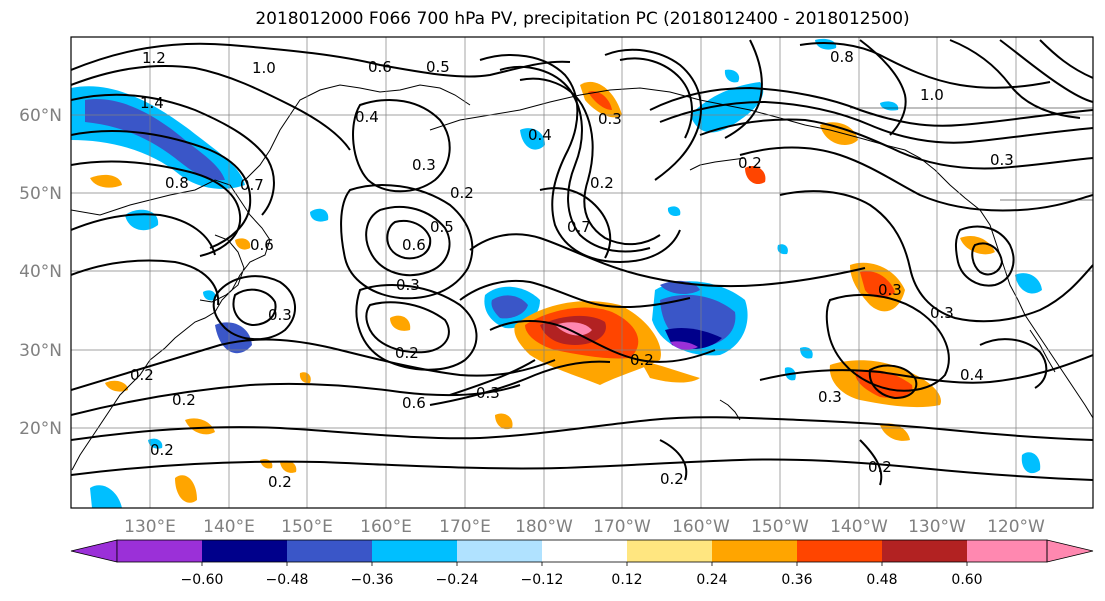 The height and width of the screenshot is (601, 1105). I want to click on colorbar-tick-label: −0.60, so click(202, 580).